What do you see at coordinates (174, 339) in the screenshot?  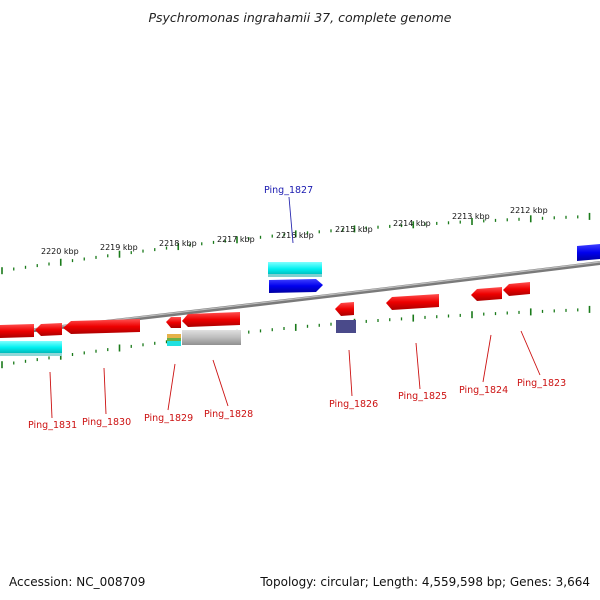 I see `small-feature-green` at bounding box center [174, 339].